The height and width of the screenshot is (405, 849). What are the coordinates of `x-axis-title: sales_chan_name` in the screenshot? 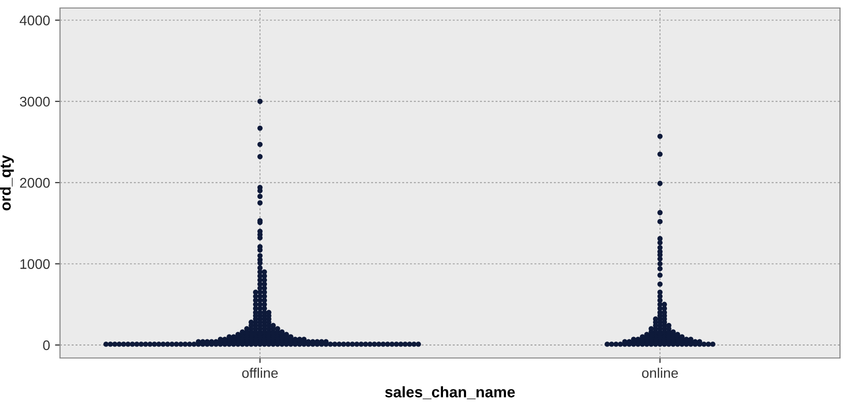 It's located at (450, 393).